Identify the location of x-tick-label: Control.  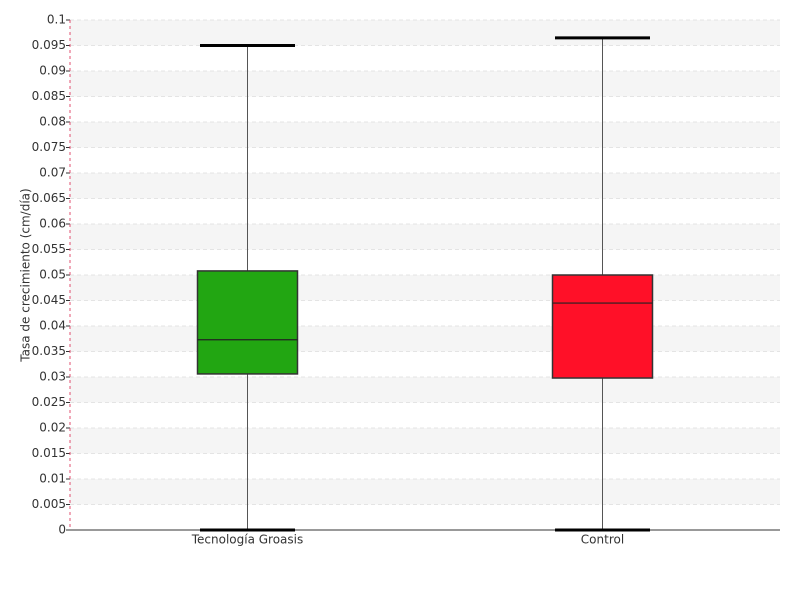
(602, 540).